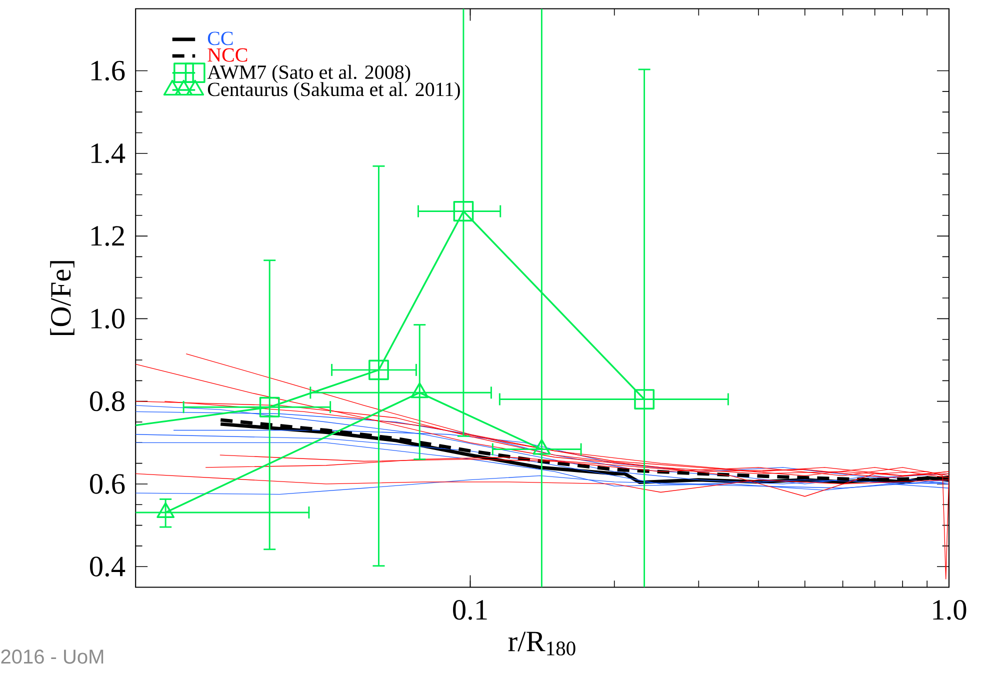 The width and height of the screenshot is (982, 688). I want to click on legend-label: NCC, so click(228, 55).